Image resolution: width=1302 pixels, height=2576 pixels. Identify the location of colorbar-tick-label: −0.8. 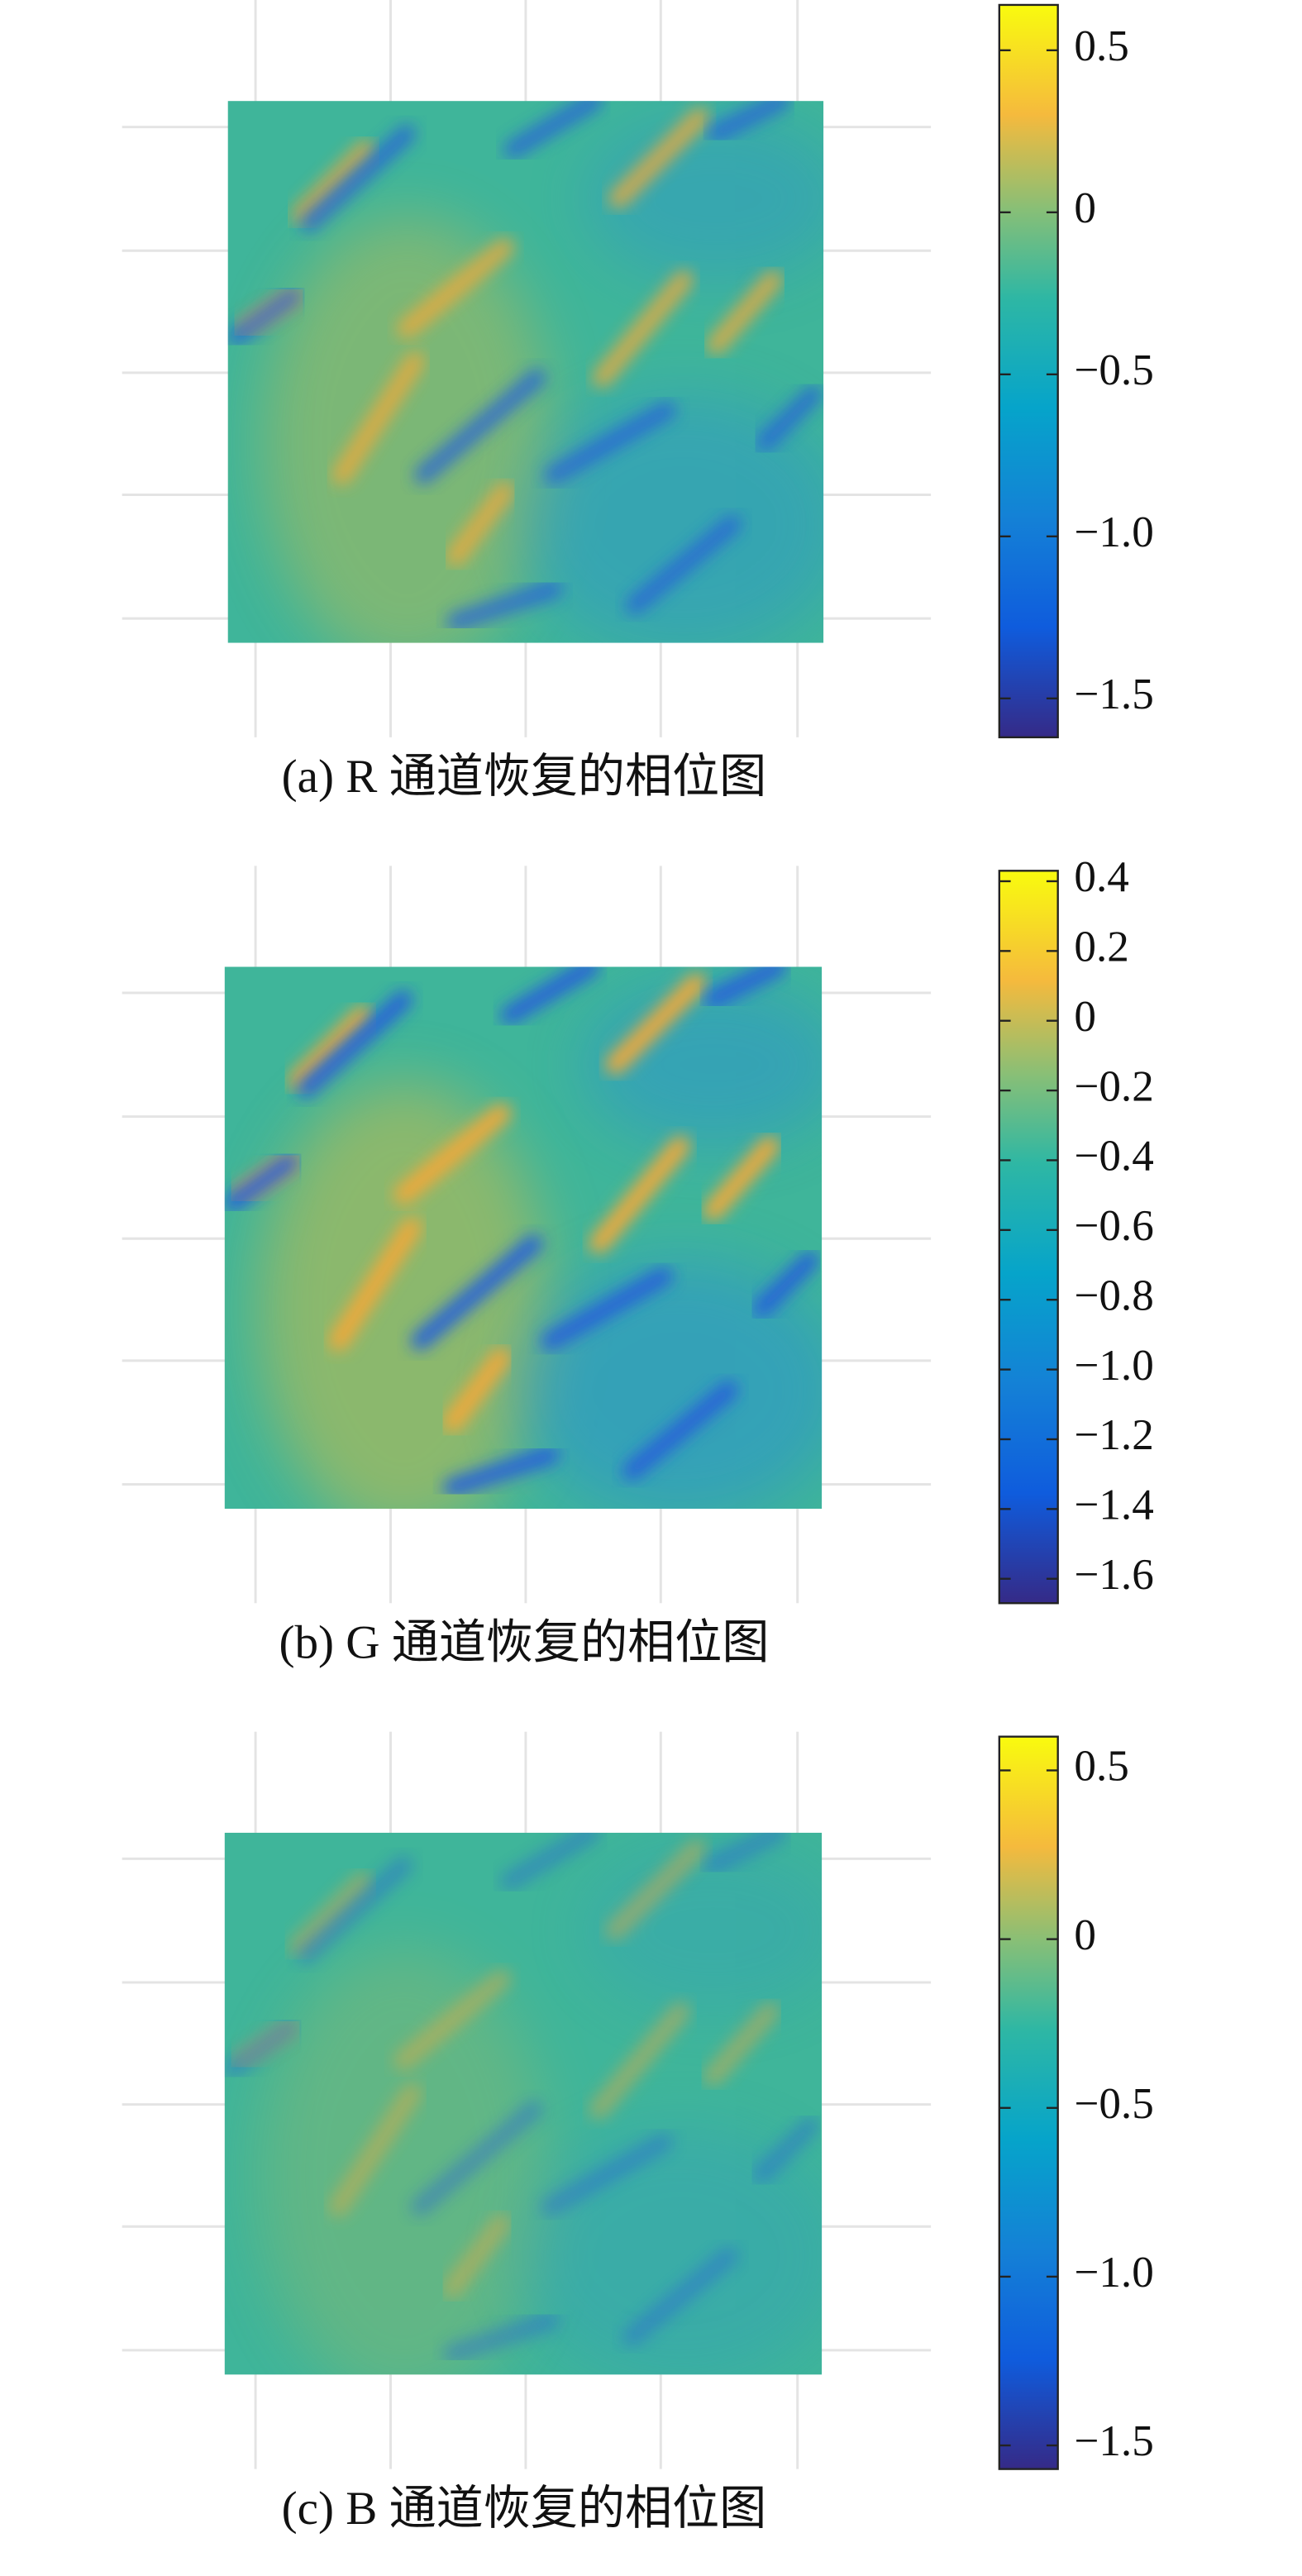
(1113, 1295).